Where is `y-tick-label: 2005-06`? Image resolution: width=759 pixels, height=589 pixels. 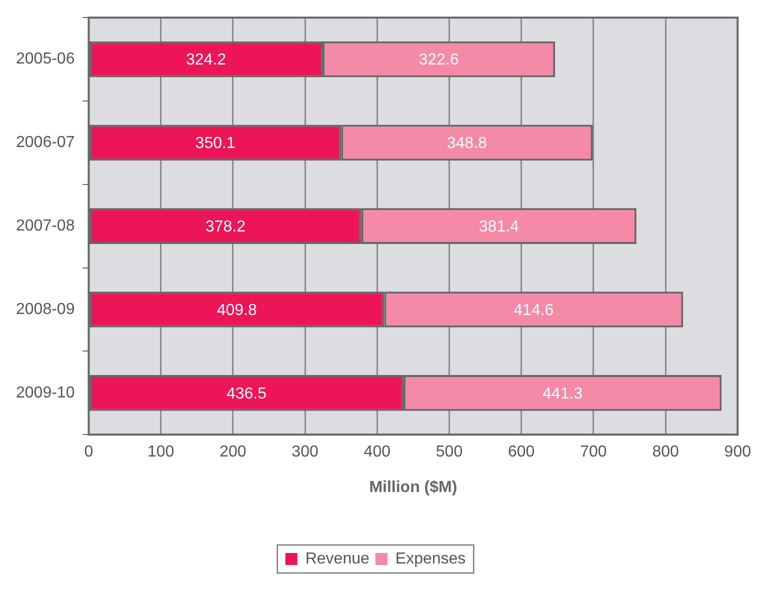
y-tick-label: 2005-06 is located at coordinates (45, 59).